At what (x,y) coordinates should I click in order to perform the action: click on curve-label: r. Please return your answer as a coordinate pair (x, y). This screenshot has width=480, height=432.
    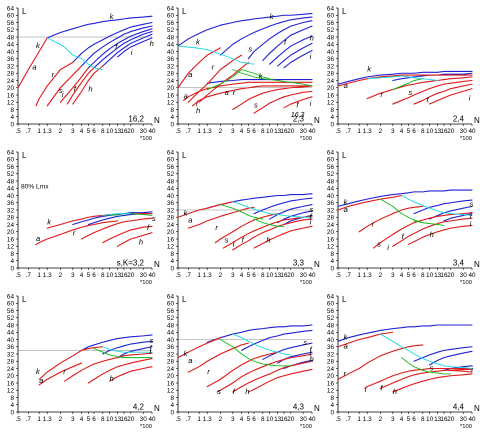
    Looking at the image, I should click on (373, 223).